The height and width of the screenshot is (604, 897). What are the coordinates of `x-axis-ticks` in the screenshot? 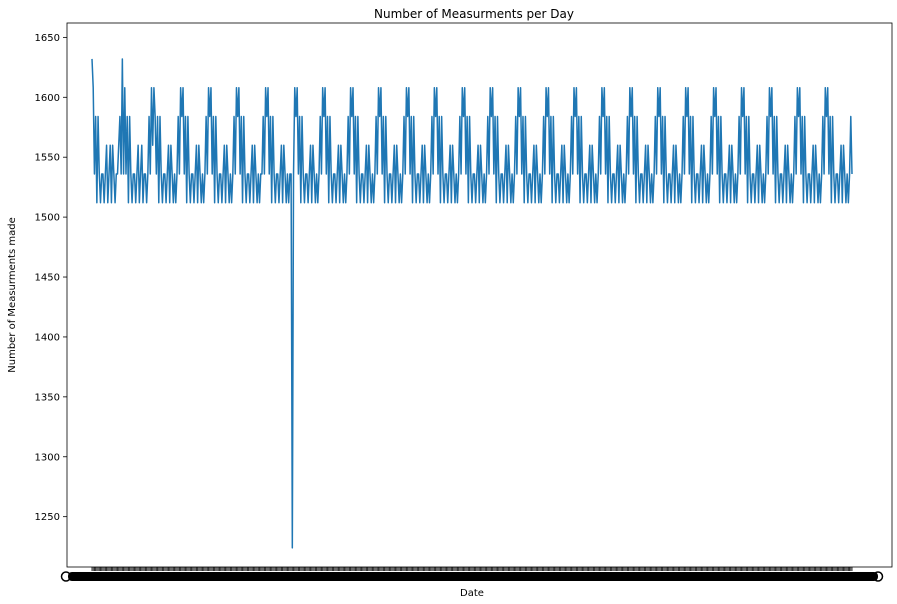 It's located at (472, 574).